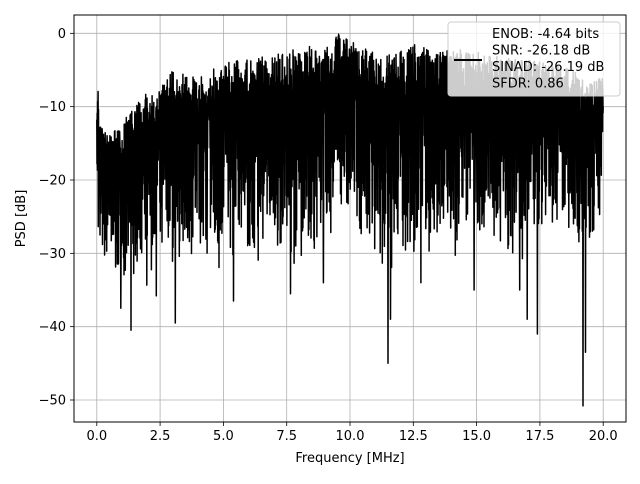 This screenshot has width=640, height=484. What do you see at coordinates (349, 458) in the screenshot?
I see `x-axis-label: Frequency [MHz]` at bounding box center [349, 458].